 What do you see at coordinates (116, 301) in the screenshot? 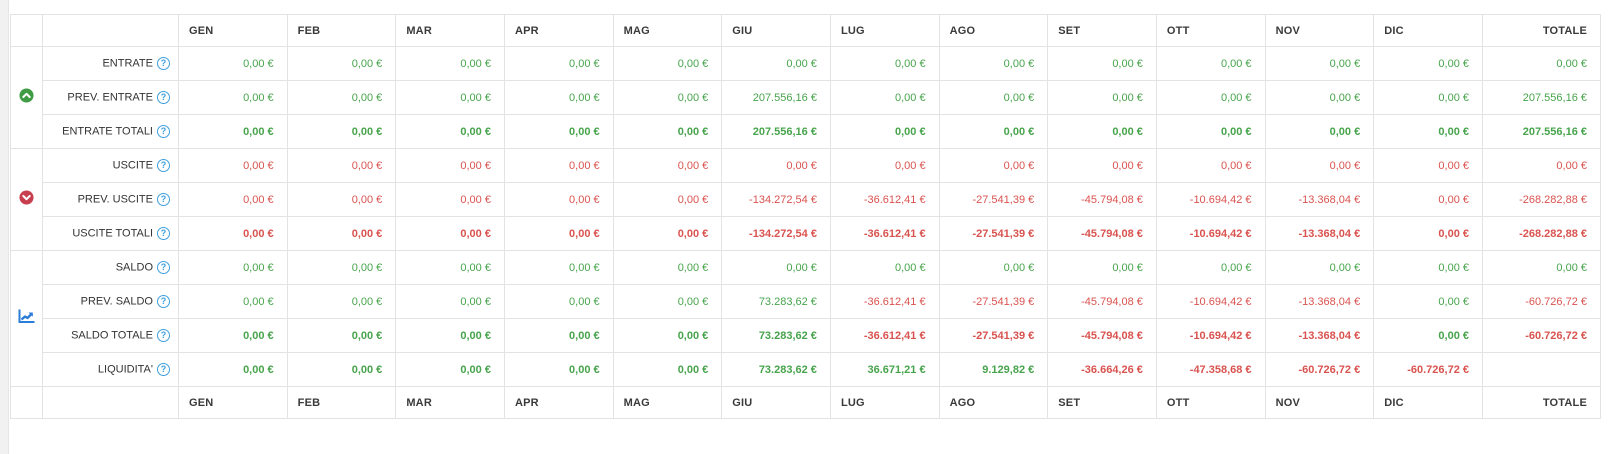
I see `row-label: PREV. SALDO` at bounding box center [116, 301].